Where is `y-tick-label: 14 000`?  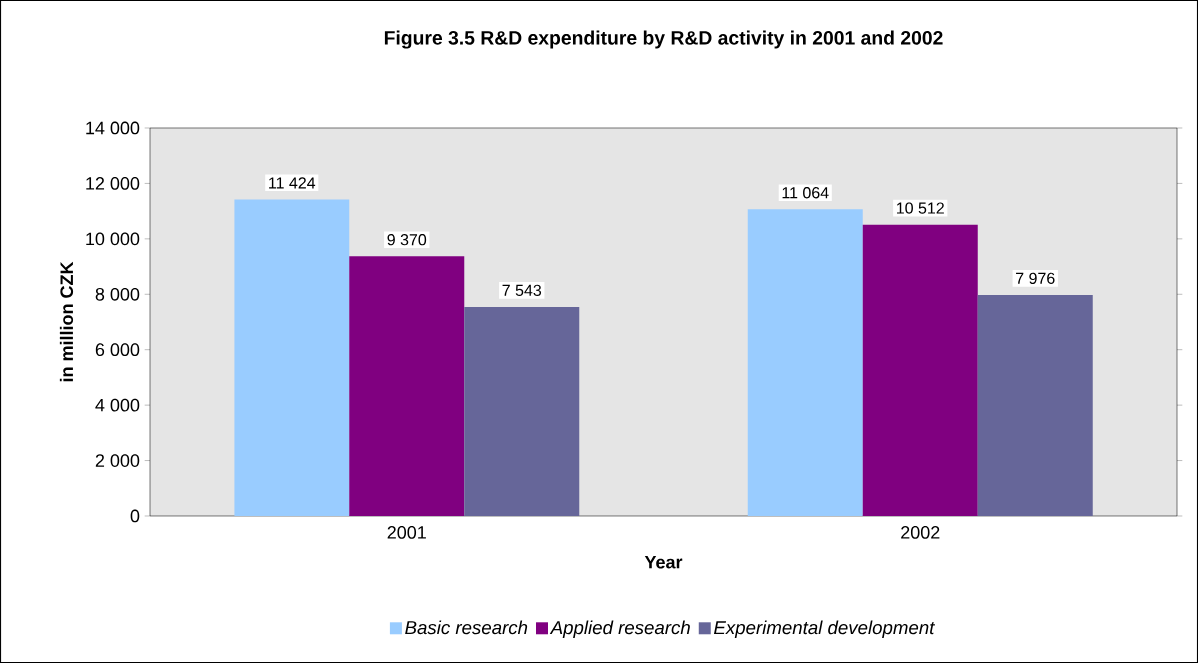
y-tick-label: 14 000 is located at coordinates (113, 128).